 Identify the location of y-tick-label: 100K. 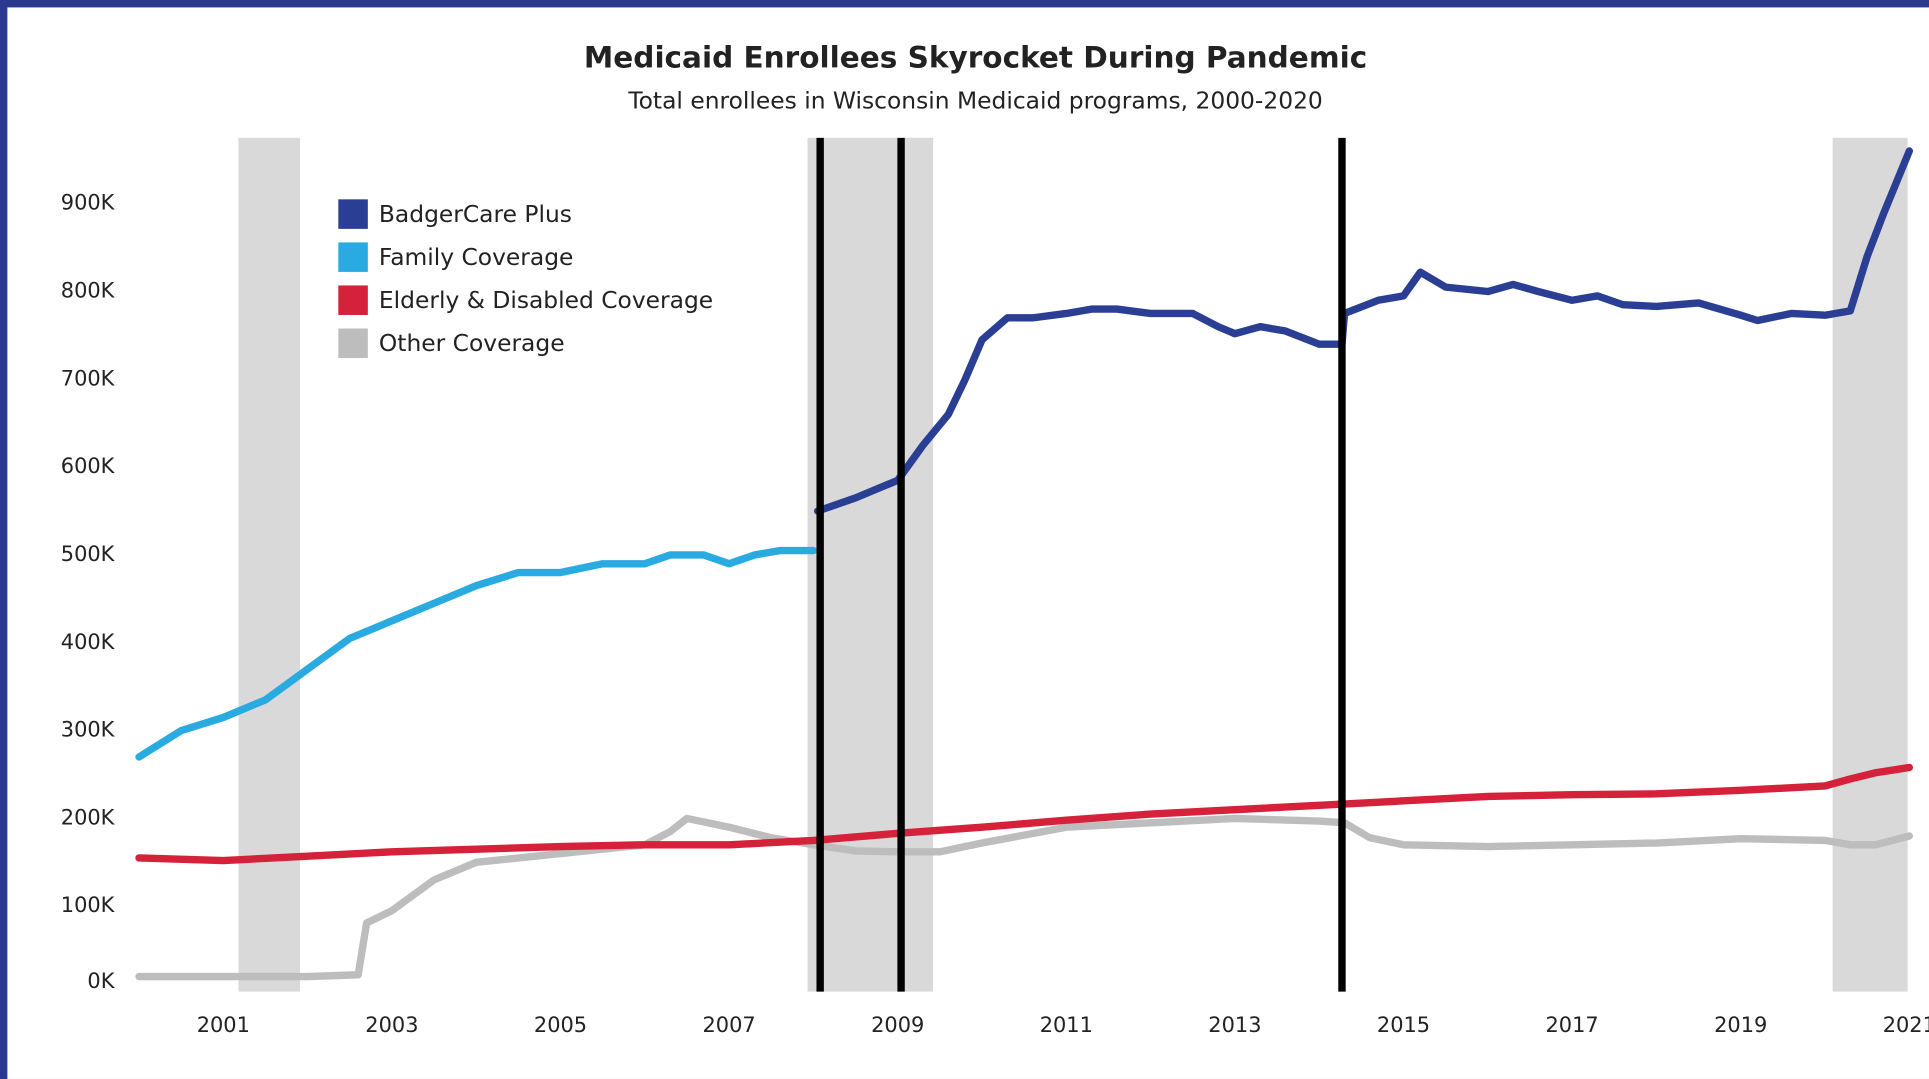
(88, 905).